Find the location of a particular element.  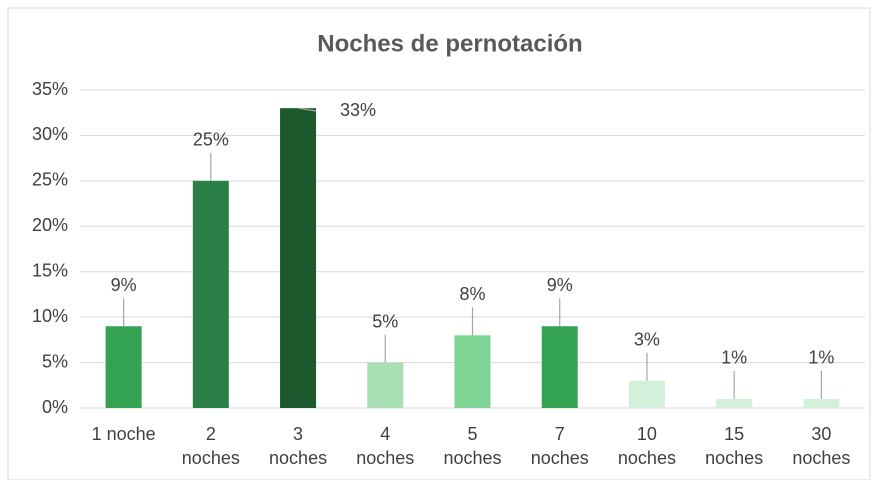

y-tick-label: 35% is located at coordinates (50, 89).